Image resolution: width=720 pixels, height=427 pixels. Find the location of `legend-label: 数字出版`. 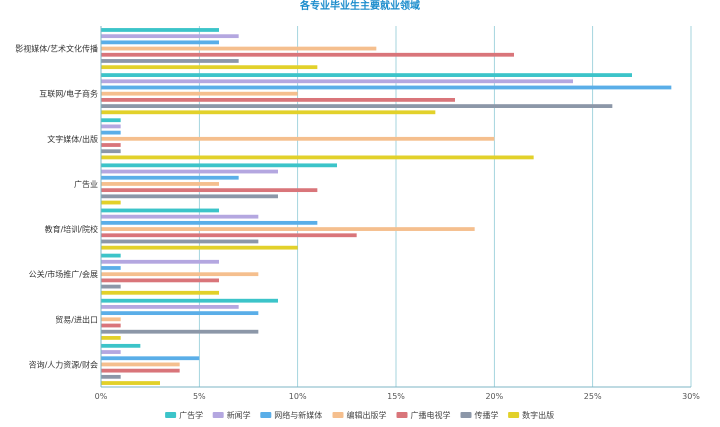

legend-label: 数字出版 is located at coordinates (538, 415).